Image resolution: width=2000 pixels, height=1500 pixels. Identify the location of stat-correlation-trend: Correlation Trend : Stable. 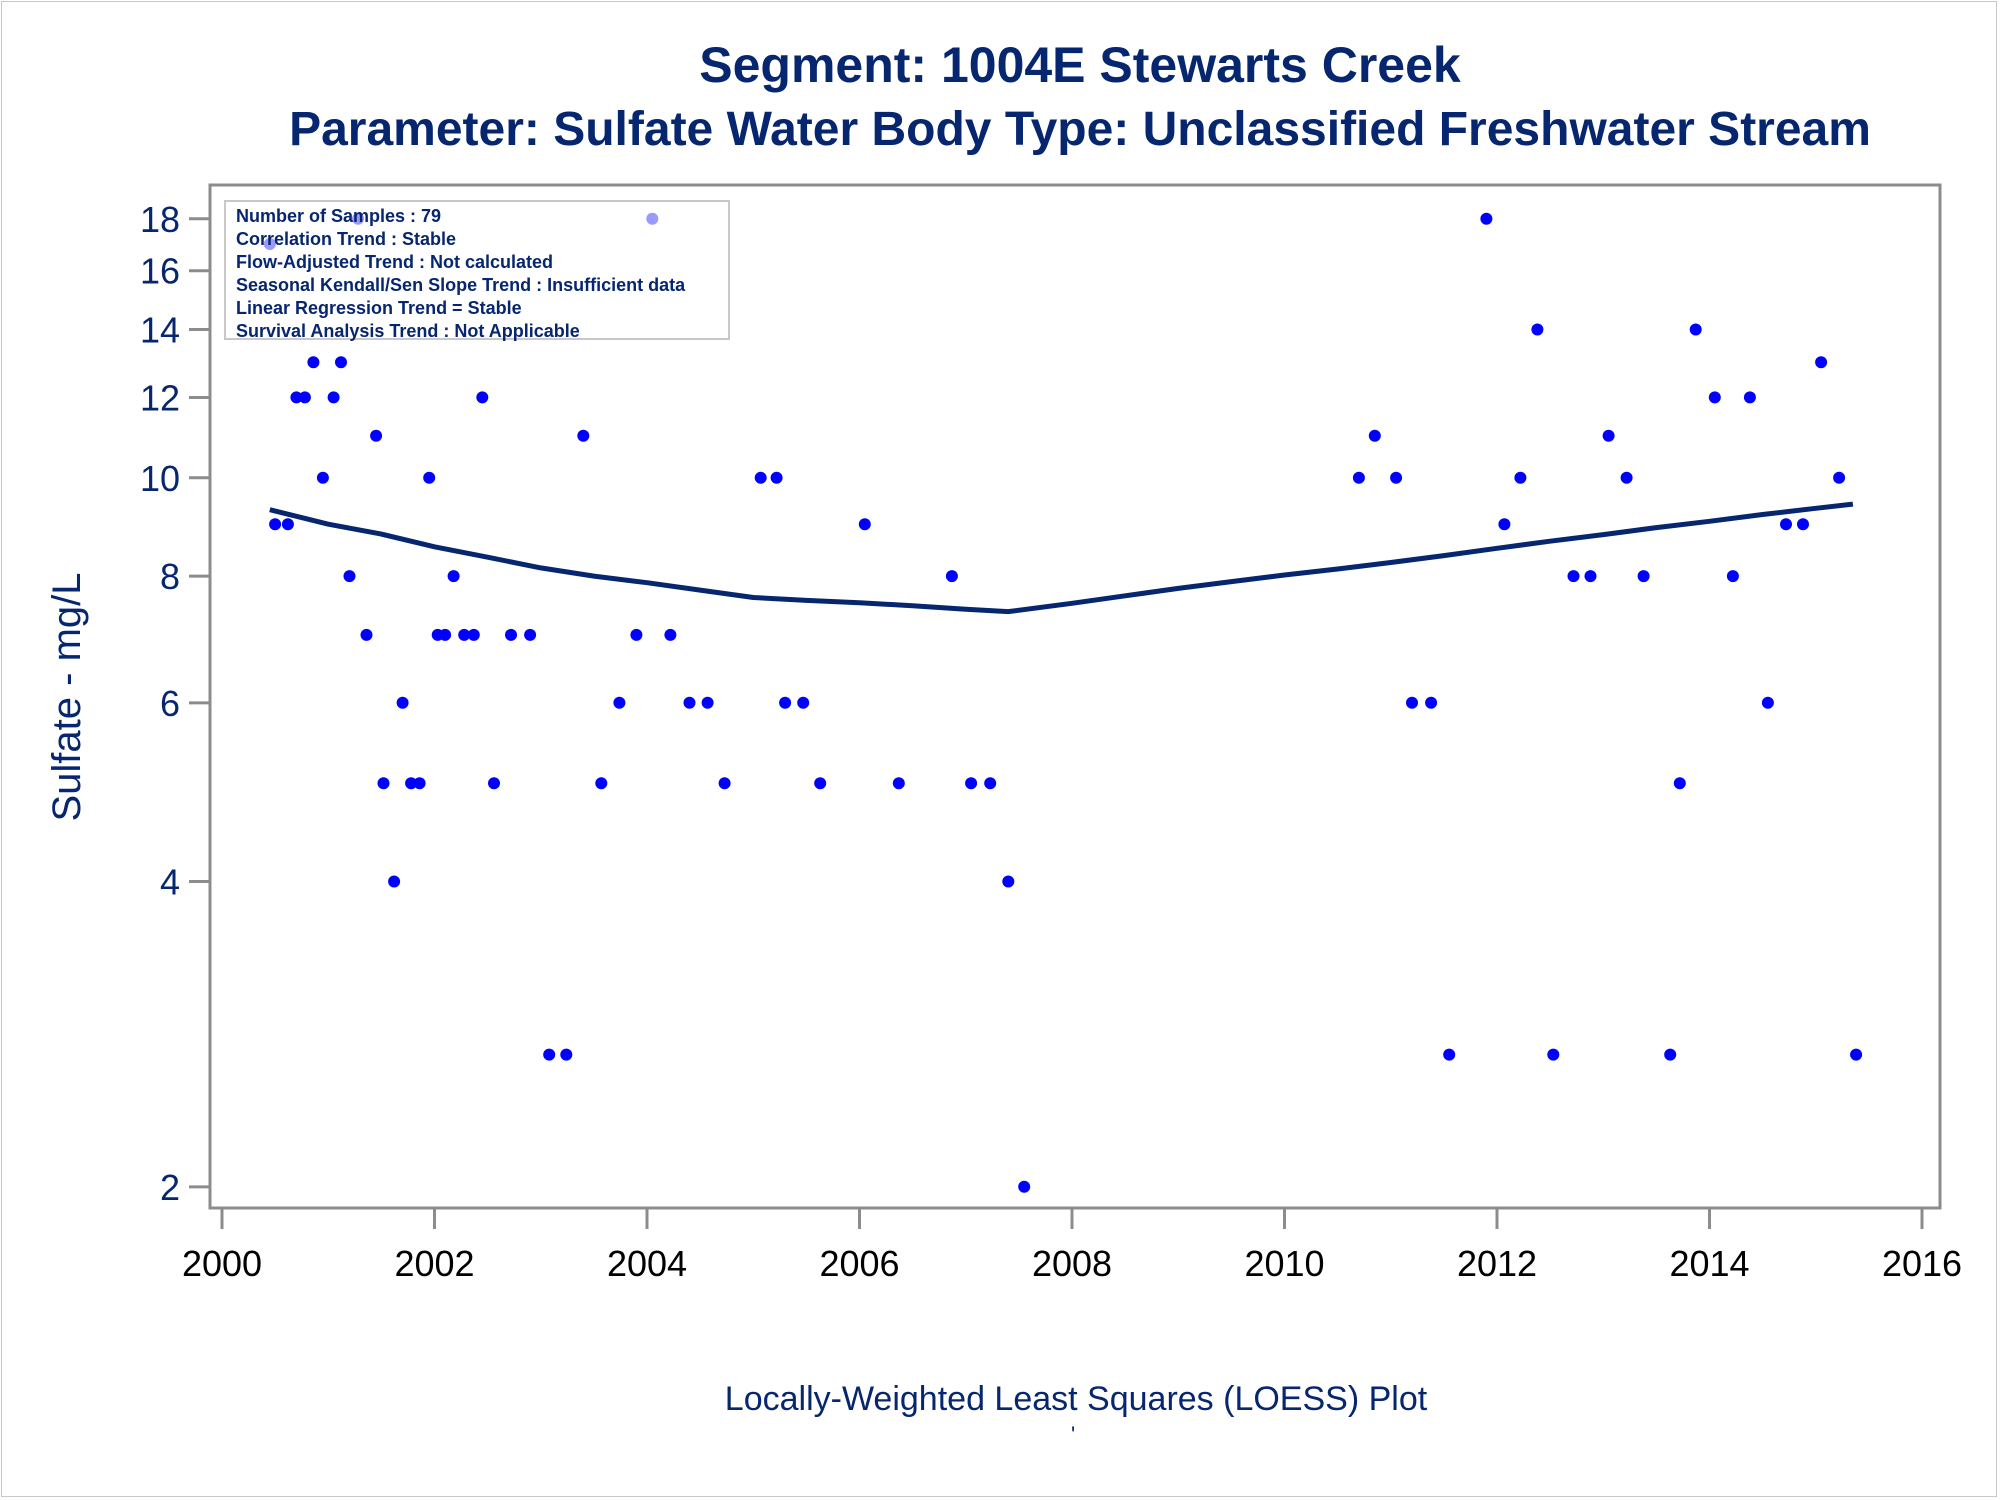
(346, 239).